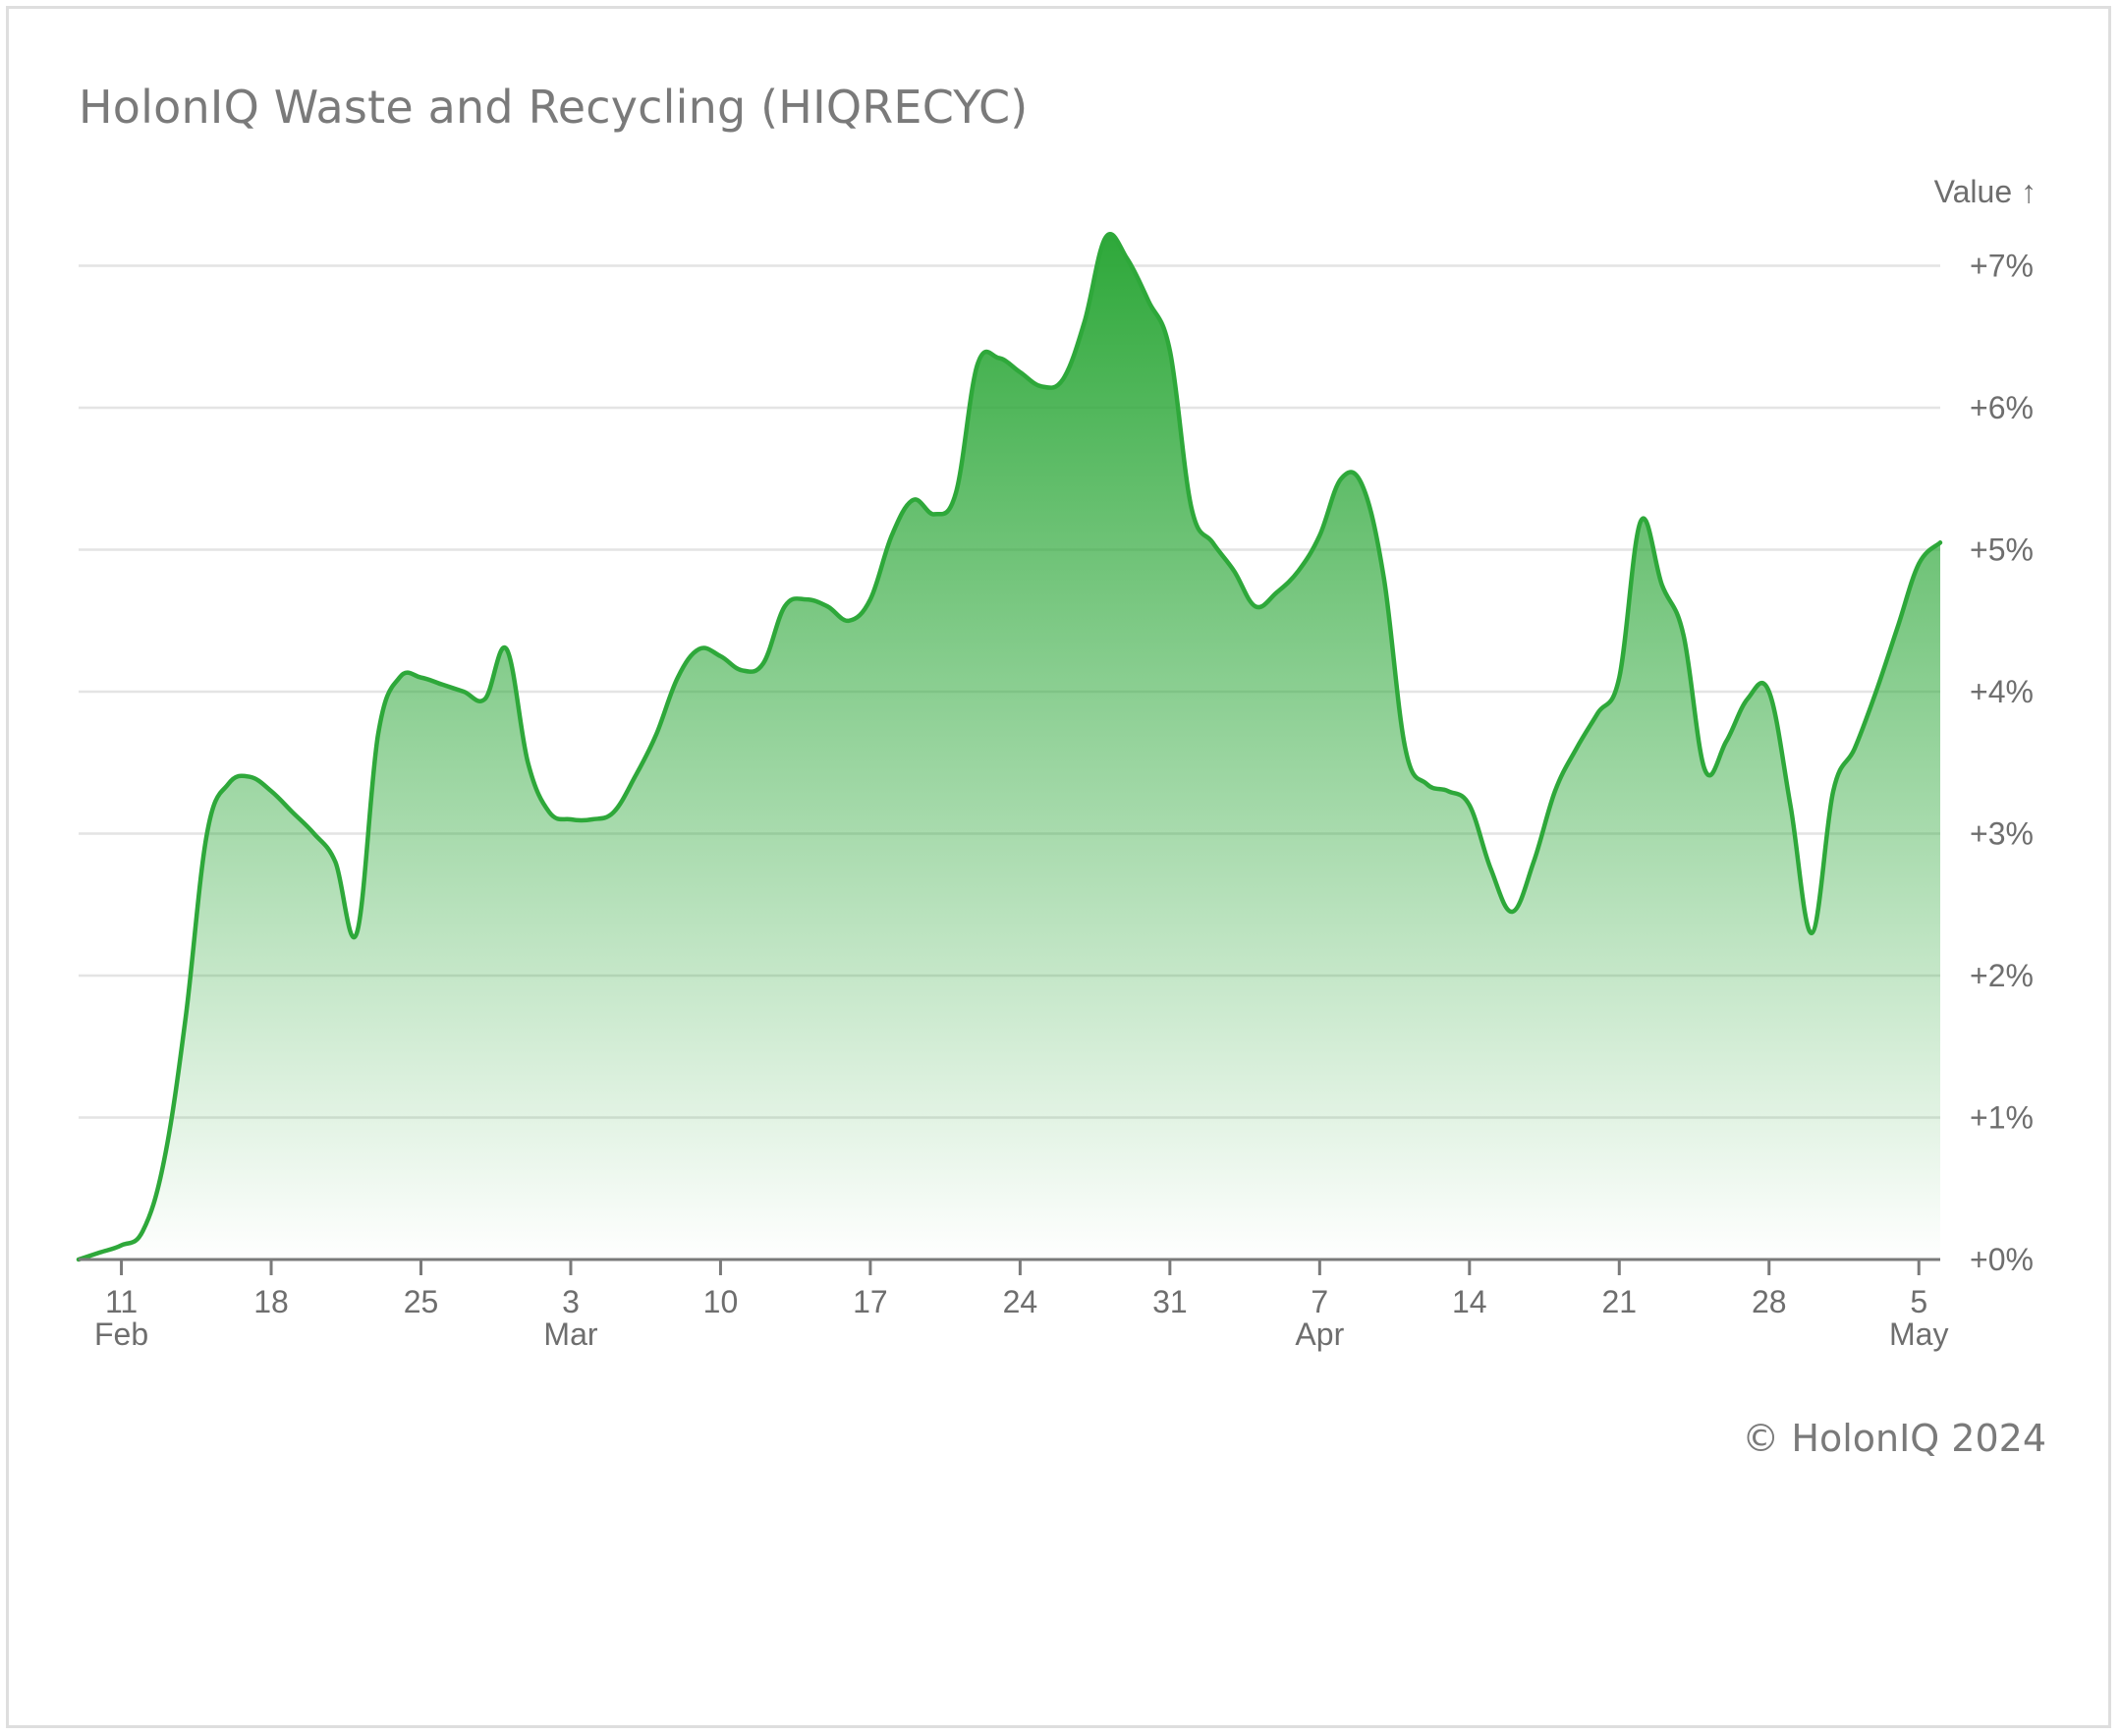 Image resolution: width=2121 pixels, height=1736 pixels. Describe the element at coordinates (121, 1334) in the screenshot. I see `x-tick-month-label: Feb` at that location.